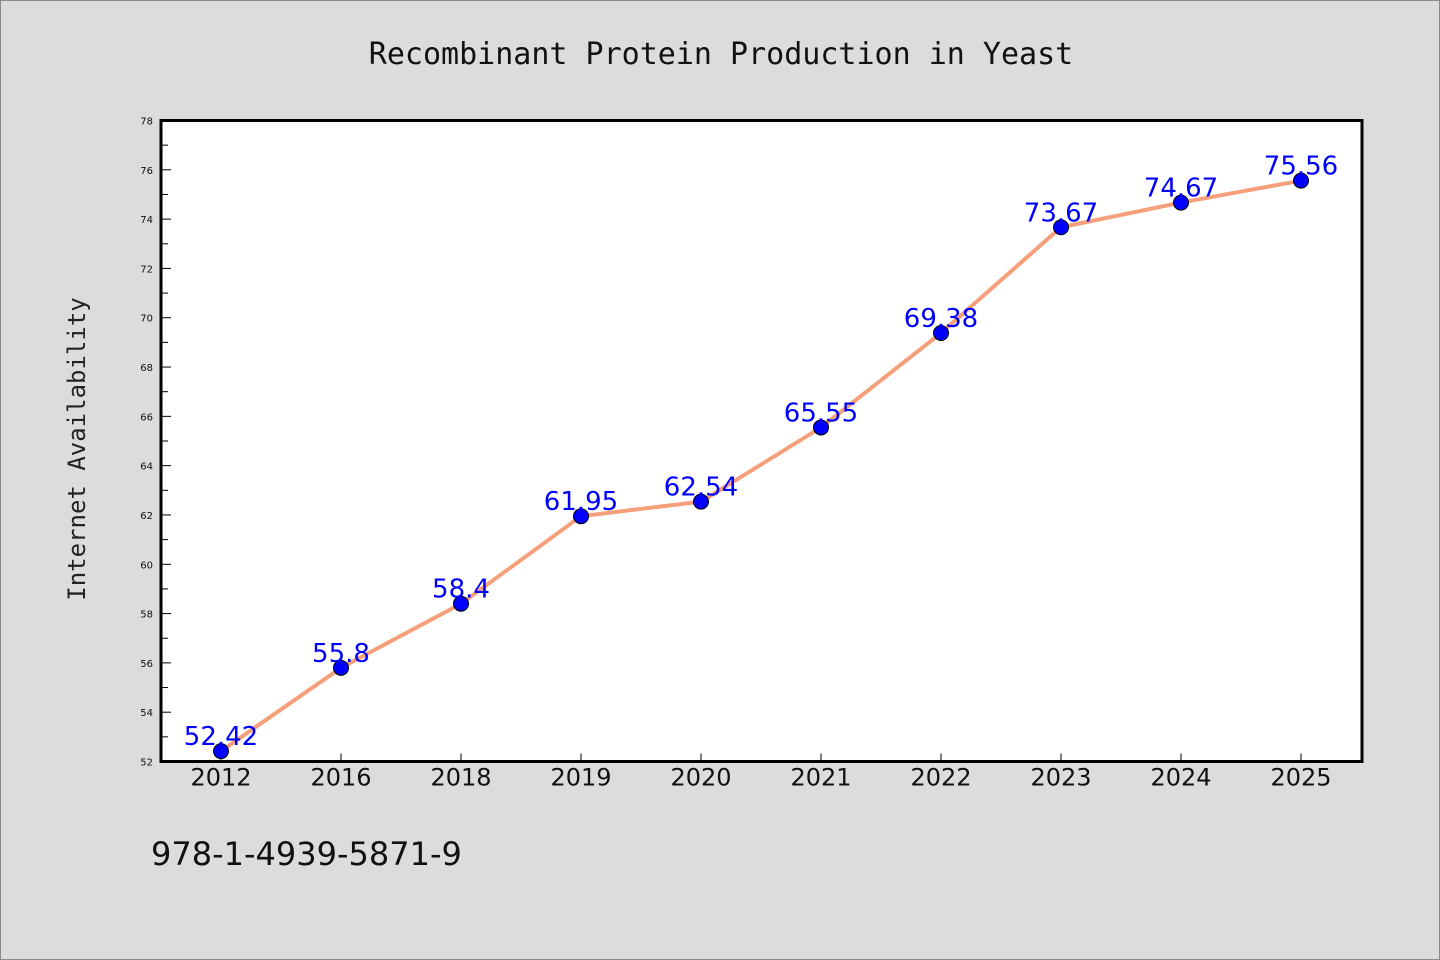 The image size is (1440, 960). What do you see at coordinates (1300, 778) in the screenshot?
I see `x-tick-label: 2025` at bounding box center [1300, 778].